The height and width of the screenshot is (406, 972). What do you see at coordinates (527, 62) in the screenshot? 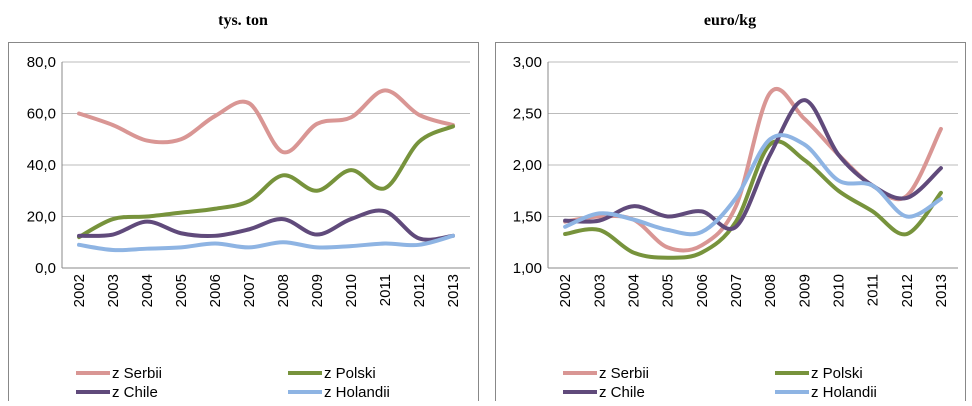
I see `y-tick-label: 3,00` at bounding box center [527, 62].